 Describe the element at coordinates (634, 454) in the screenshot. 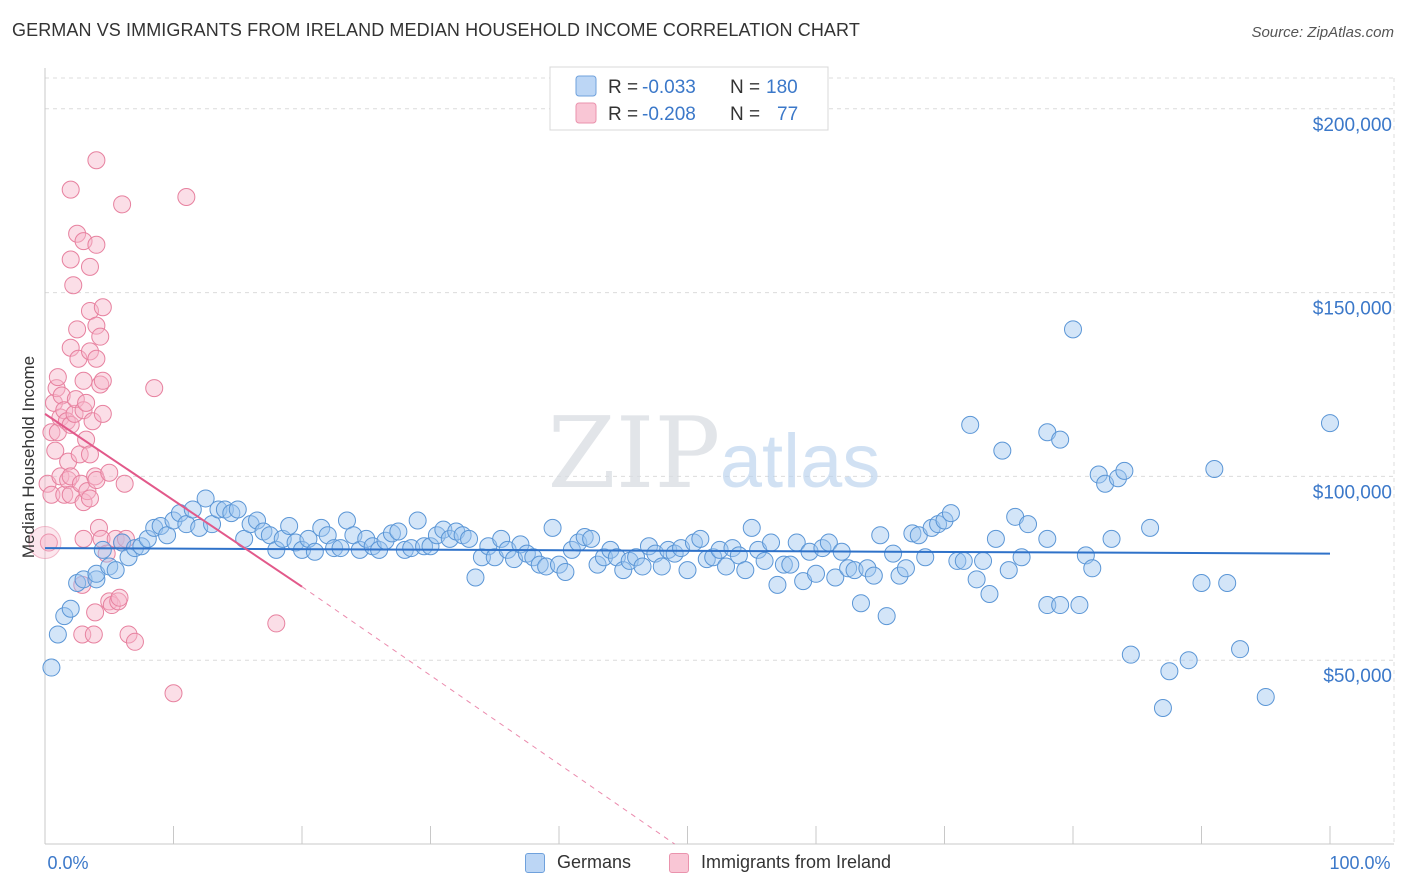

I see `watermark-zip: ZIP` at that location.